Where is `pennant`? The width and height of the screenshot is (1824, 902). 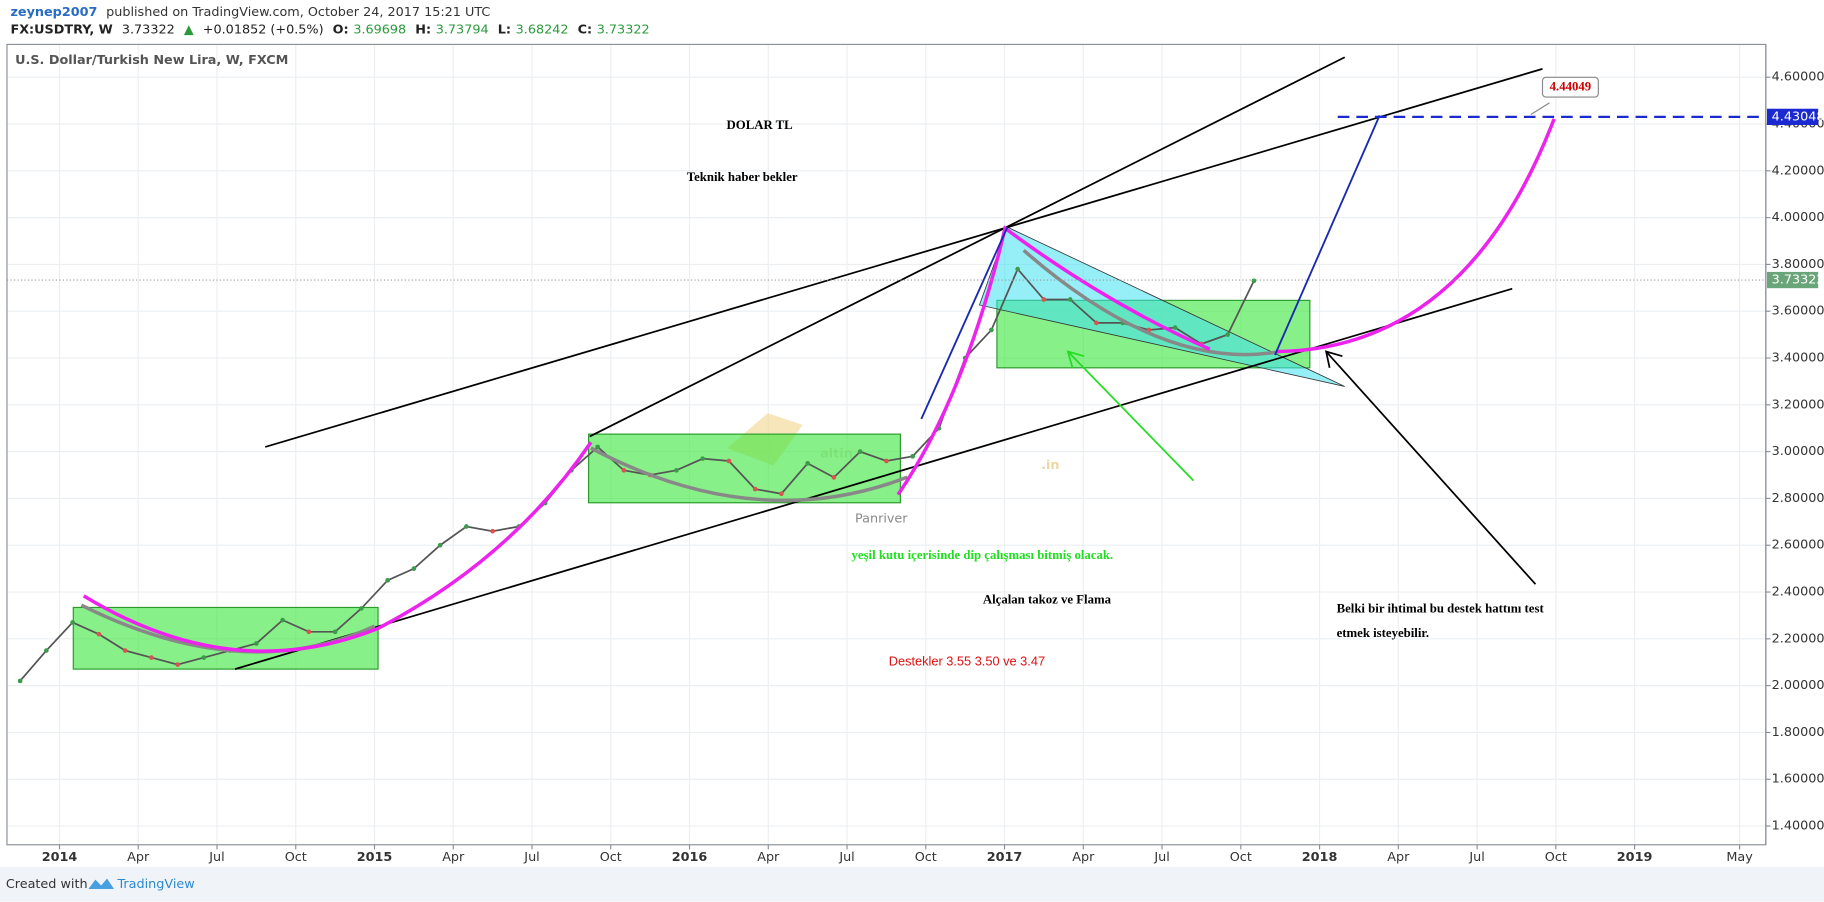 pennant is located at coordinates (1161, 306).